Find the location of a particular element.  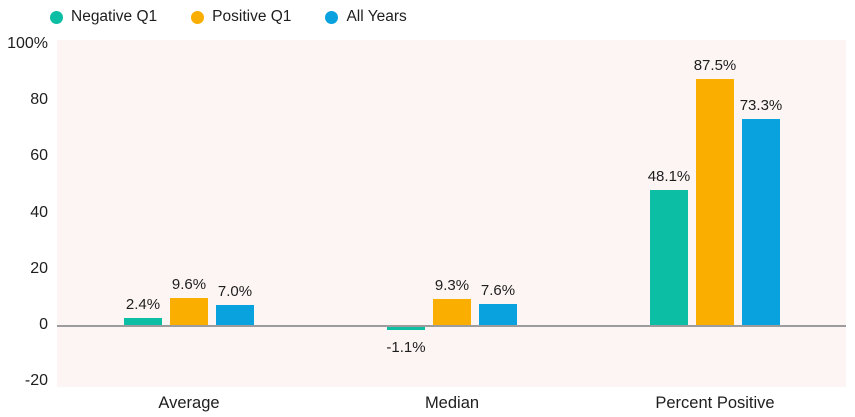

bar-value-label: -1.1% is located at coordinates (406, 347).